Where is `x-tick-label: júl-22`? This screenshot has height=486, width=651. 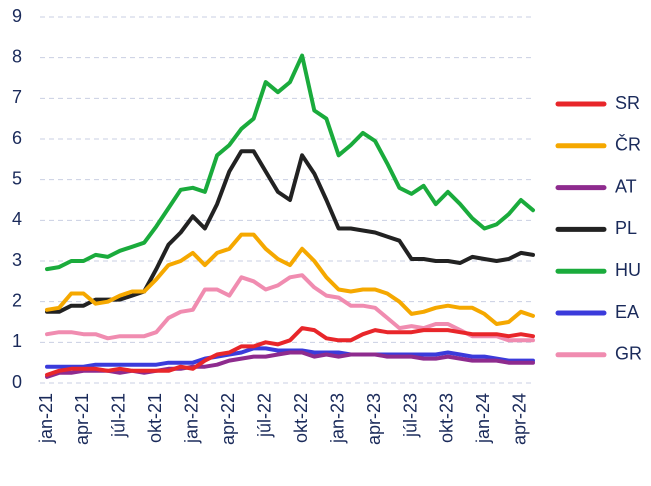
x-tick-label: júl-22 is located at coordinates (264, 415).